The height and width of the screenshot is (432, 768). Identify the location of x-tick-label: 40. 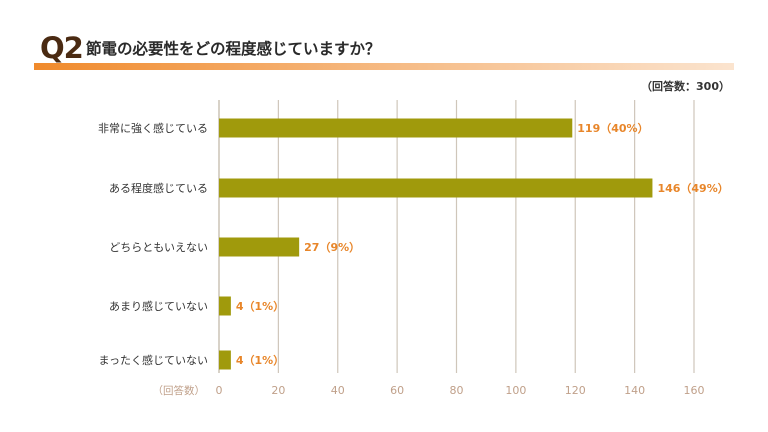
(338, 390).